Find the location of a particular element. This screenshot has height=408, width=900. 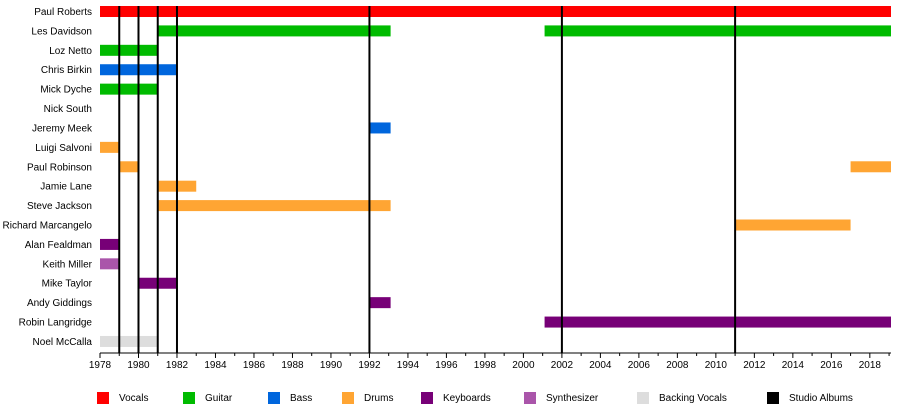

legend-item: Bass is located at coordinates (290, 398).